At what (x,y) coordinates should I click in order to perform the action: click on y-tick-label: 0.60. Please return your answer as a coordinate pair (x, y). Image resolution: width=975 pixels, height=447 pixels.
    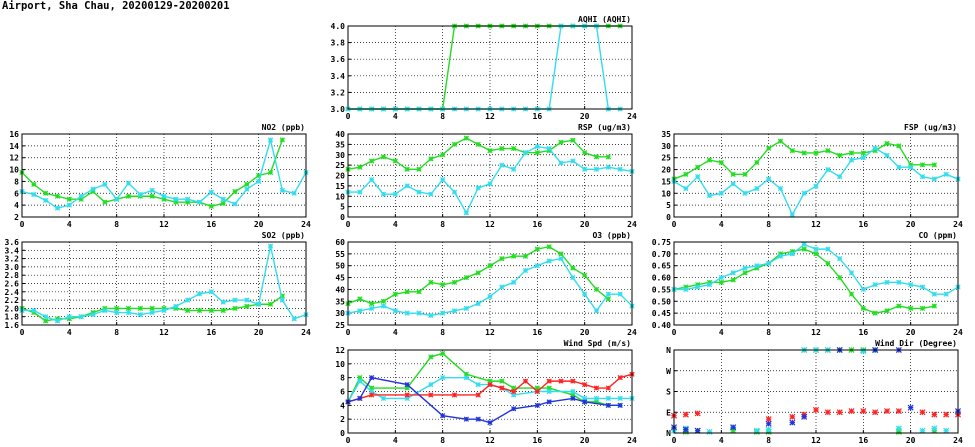
    Looking at the image, I should click on (661, 278).